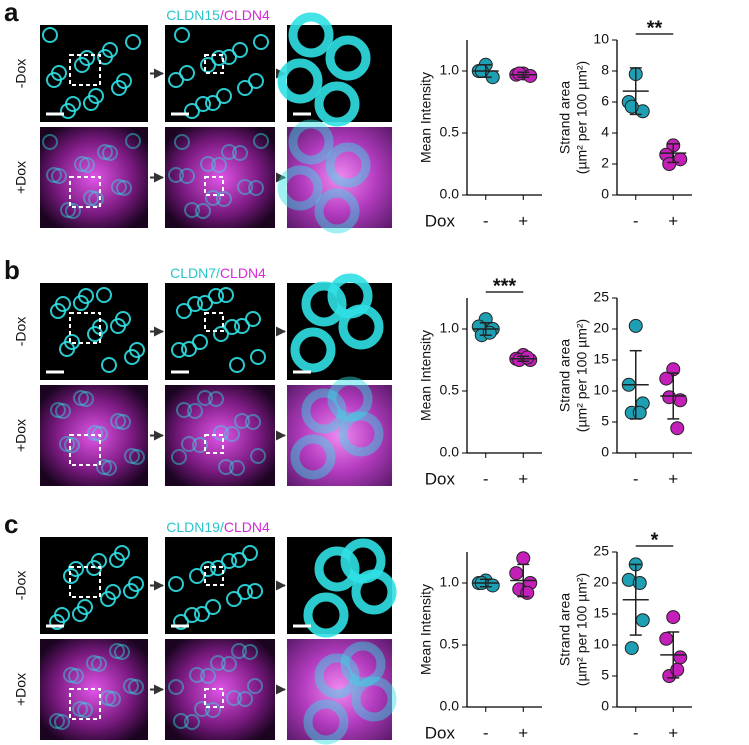  I want to click on significance-label: **, so click(655, 28).